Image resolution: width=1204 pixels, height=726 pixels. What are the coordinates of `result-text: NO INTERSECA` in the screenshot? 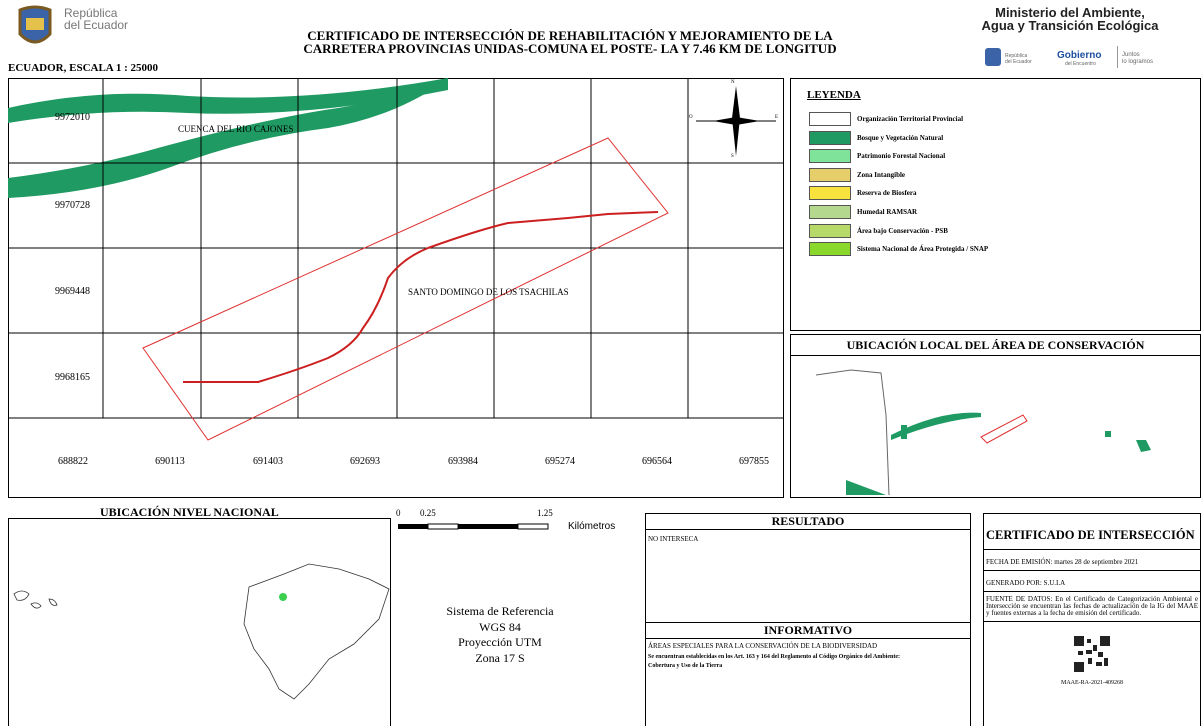 It's located at (673, 539).